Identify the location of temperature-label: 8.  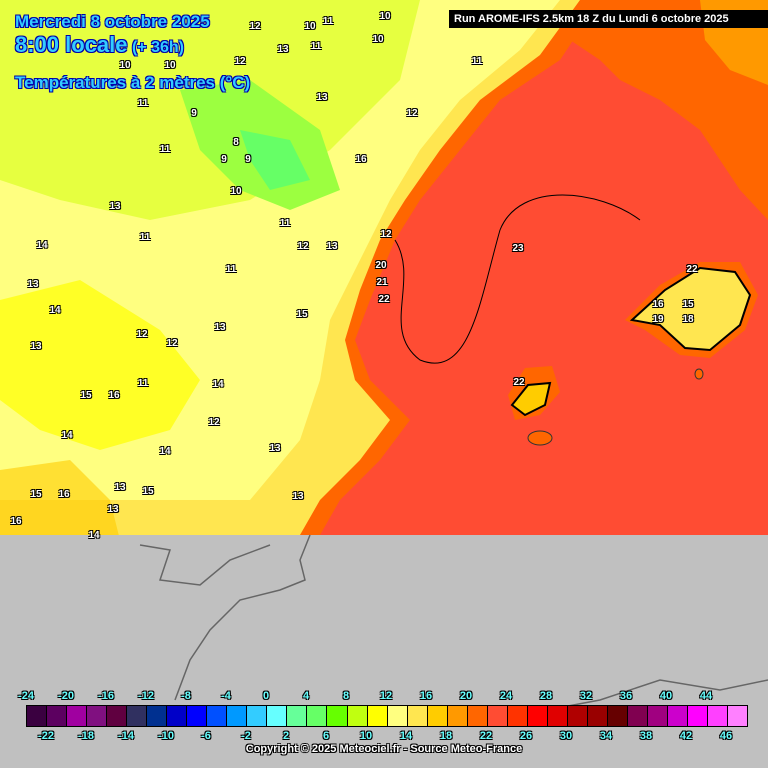
(236, 142).